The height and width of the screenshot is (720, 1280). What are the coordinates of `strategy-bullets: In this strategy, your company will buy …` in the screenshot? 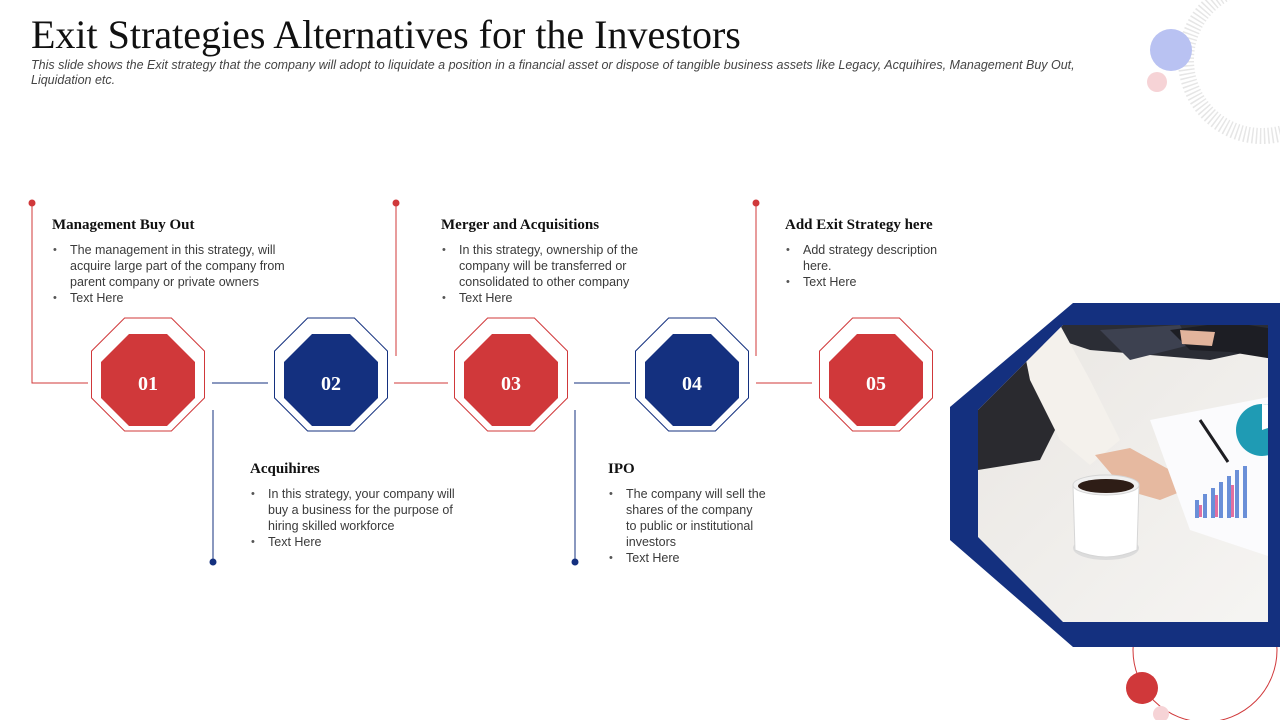 It's located at (370, 518).